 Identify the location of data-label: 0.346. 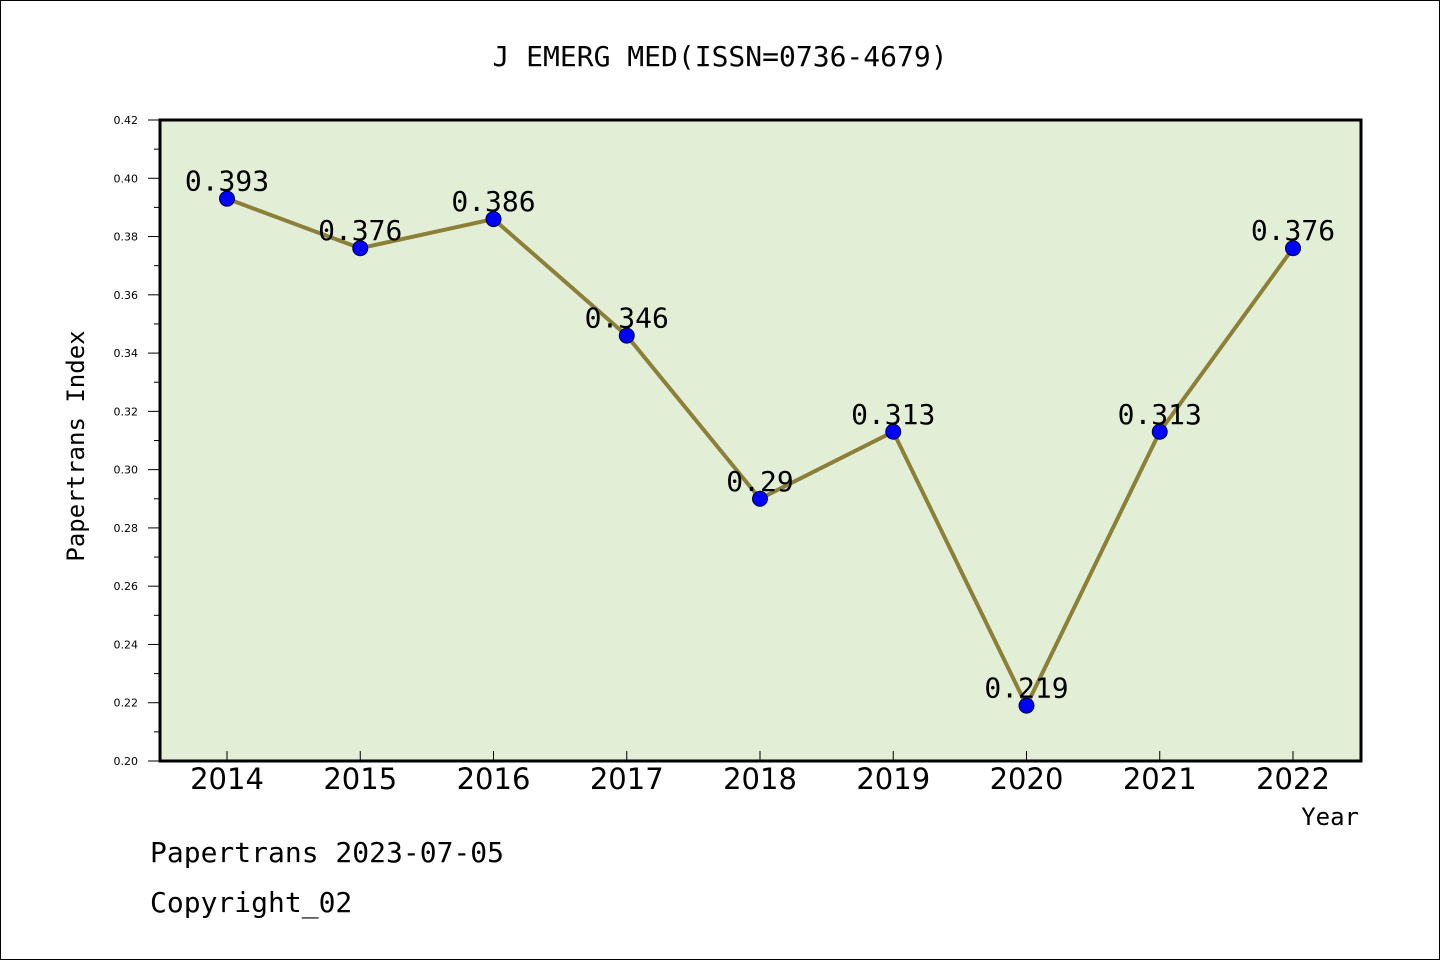
(627, 318).